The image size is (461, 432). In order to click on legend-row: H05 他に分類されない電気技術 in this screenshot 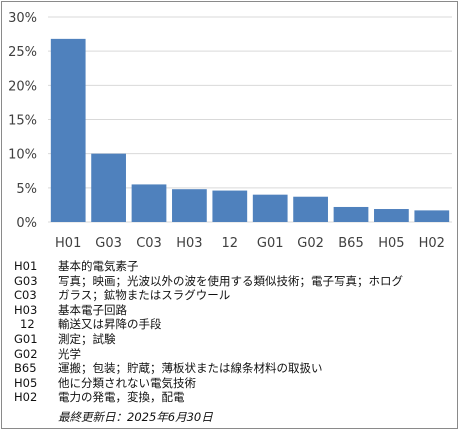, I will do `click(234, 383)`.